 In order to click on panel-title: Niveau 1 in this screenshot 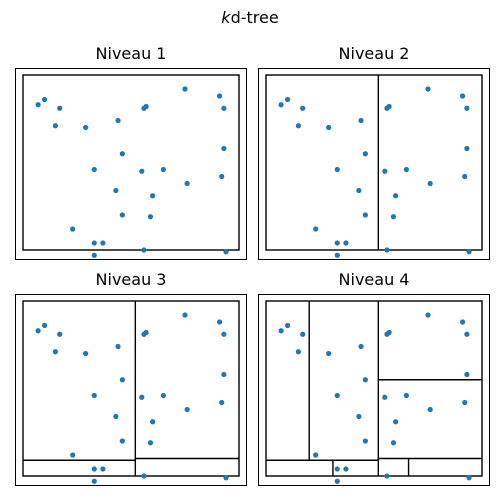, I will do `click(131, 53)`.